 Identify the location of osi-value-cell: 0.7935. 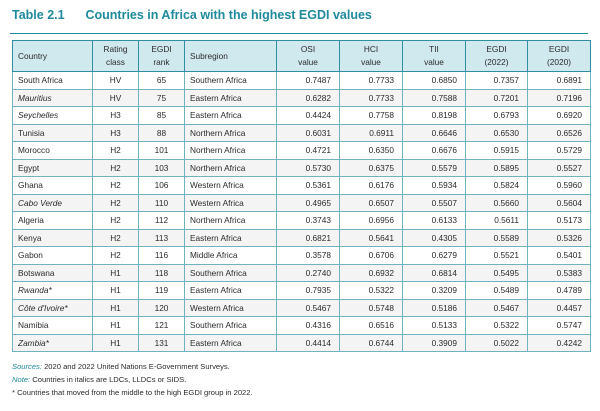
(308, 290).